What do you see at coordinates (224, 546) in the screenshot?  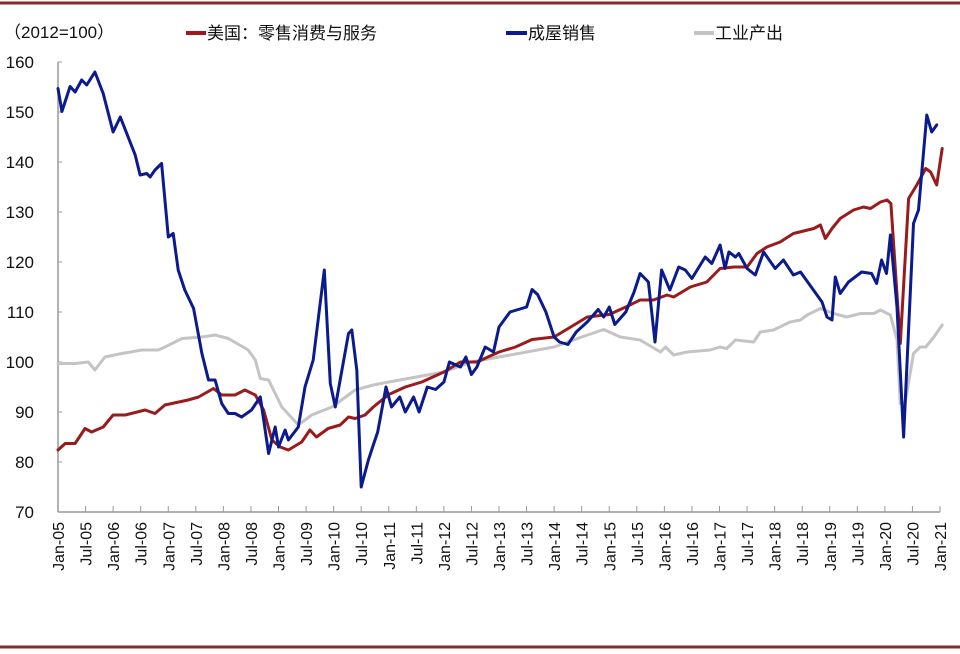 I see `x-tick-label: Jan-08` at bounding box center [224, 546].